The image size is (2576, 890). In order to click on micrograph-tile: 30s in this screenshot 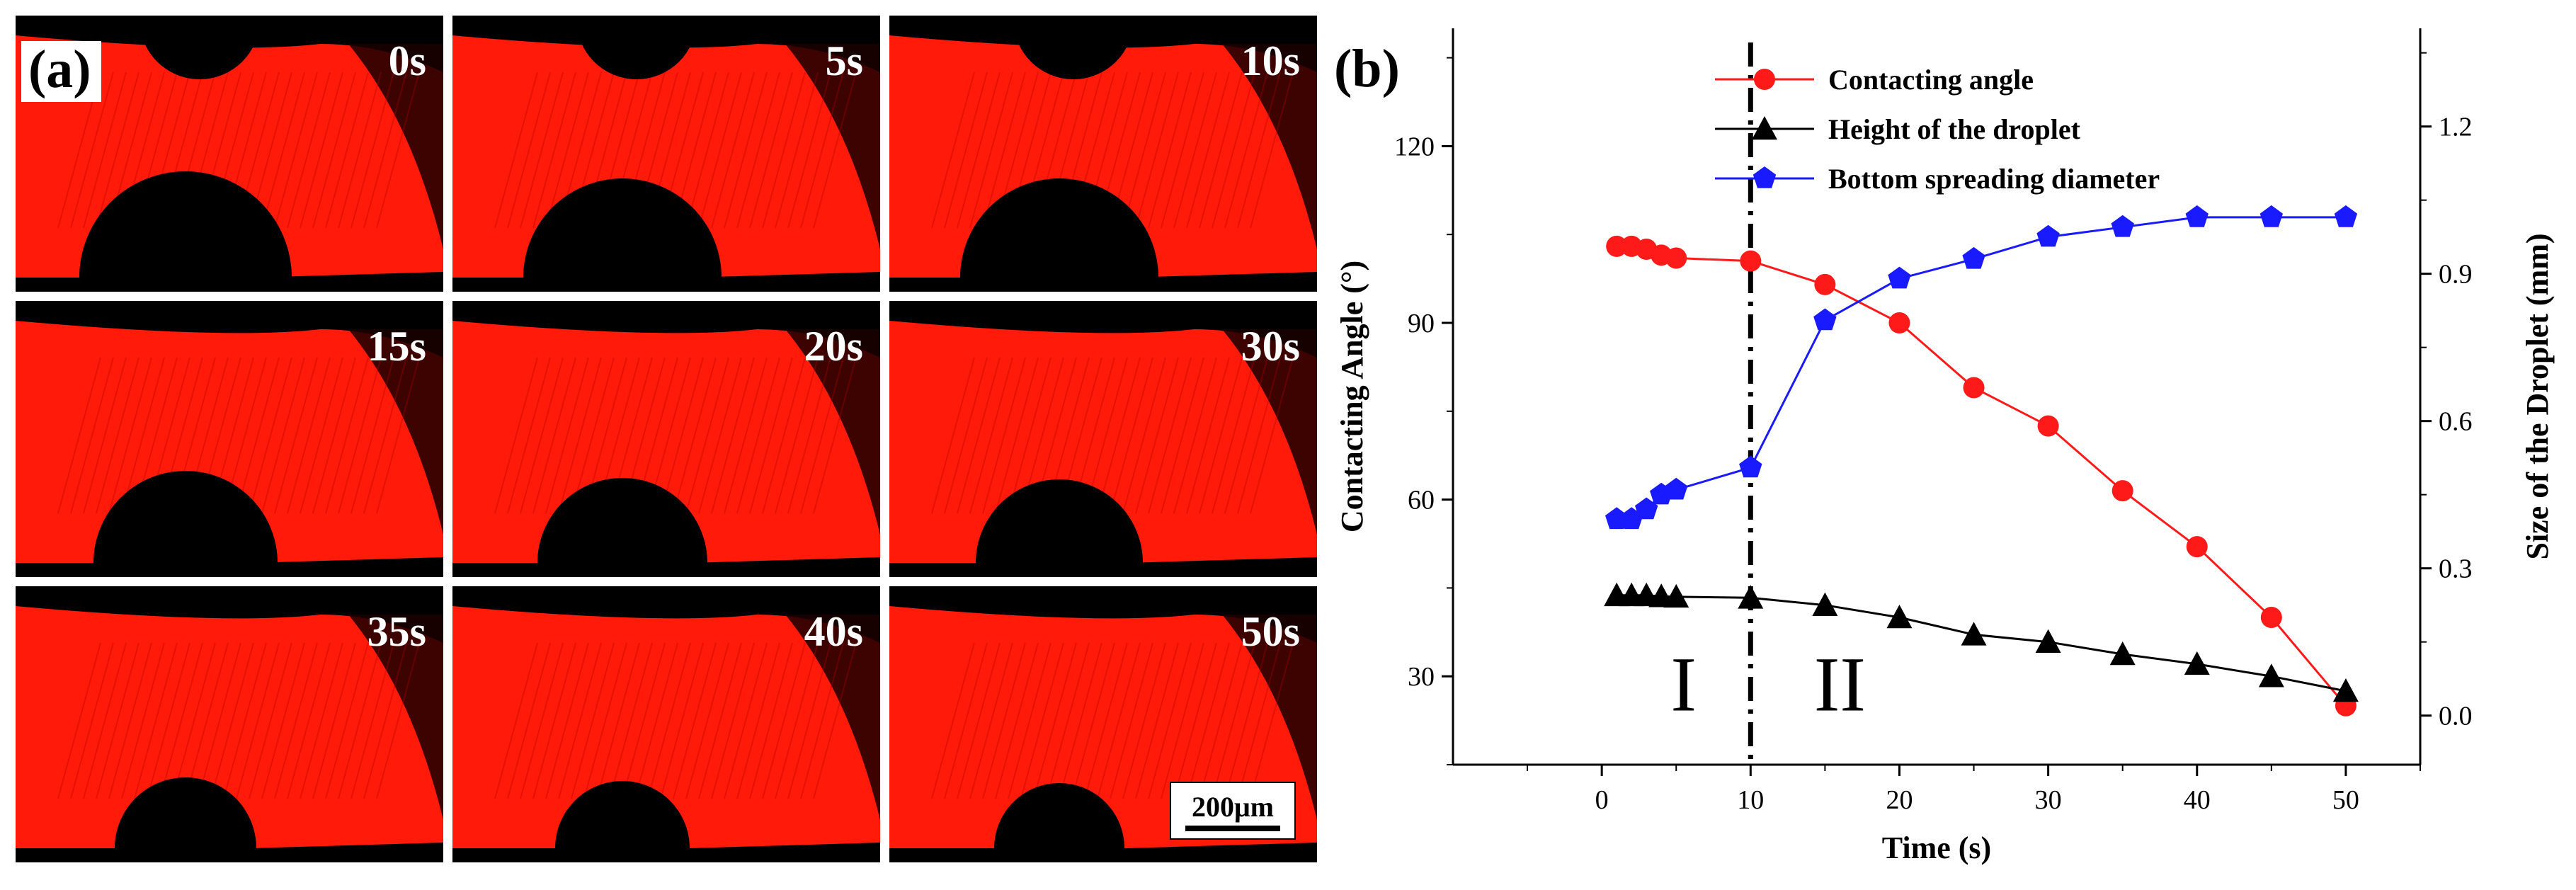, I will do `click(1103, 439)`.